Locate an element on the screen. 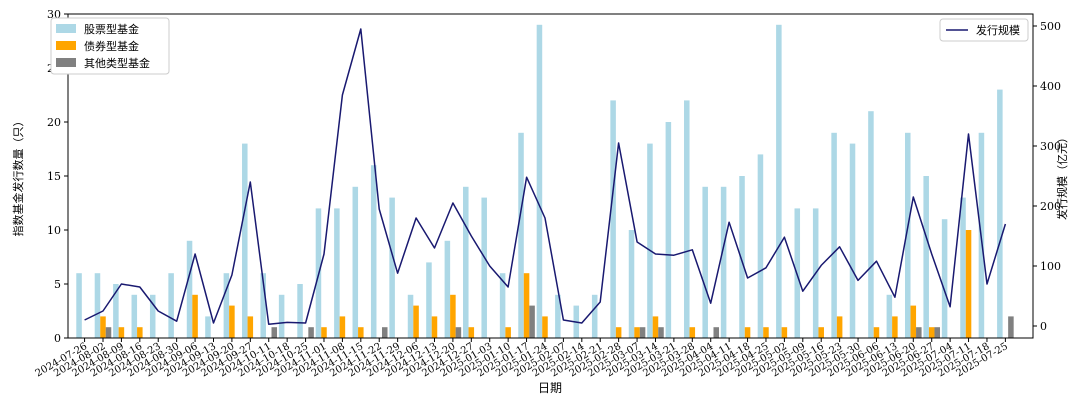 This screenshot has height=410, width=1080. right-tick-label-400: 400 is located at coordinates (1050, 86).